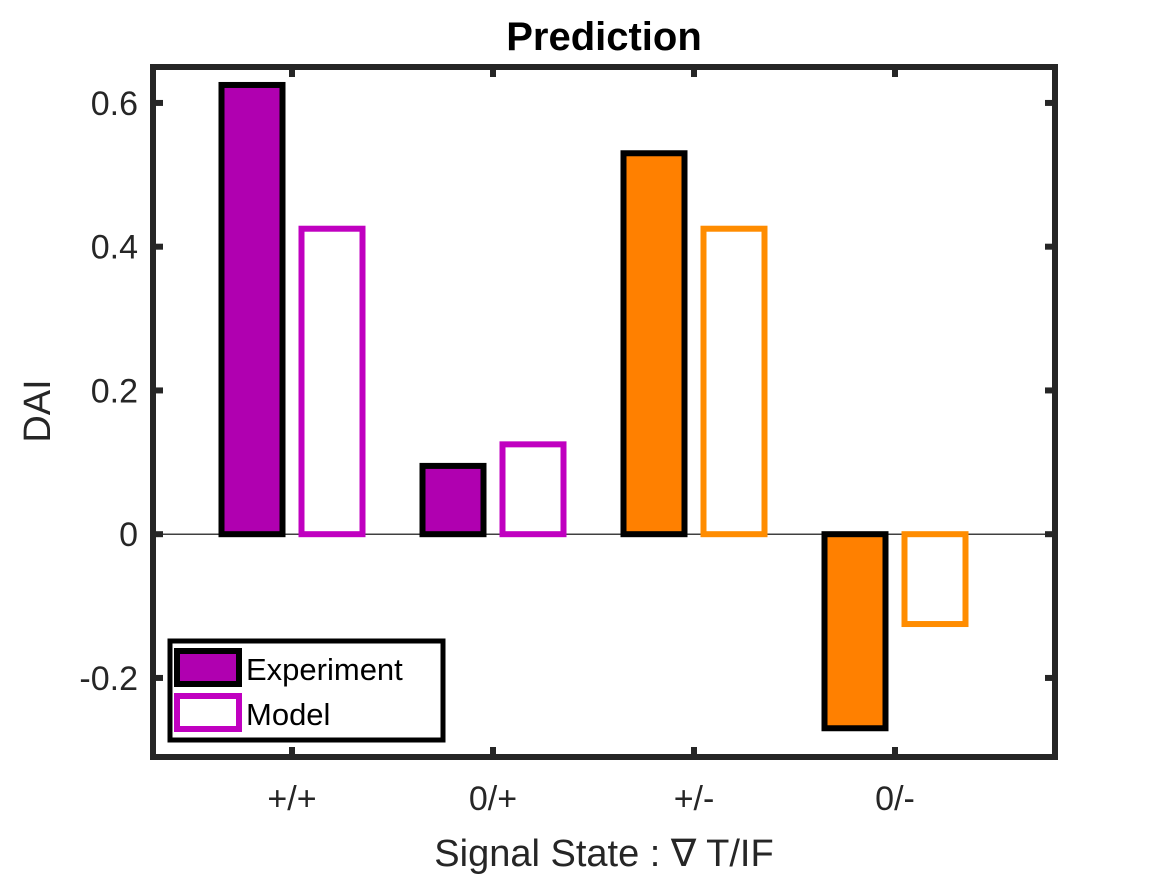  I want to click on y-tick-label-2: 0.2, so click(114, 391).